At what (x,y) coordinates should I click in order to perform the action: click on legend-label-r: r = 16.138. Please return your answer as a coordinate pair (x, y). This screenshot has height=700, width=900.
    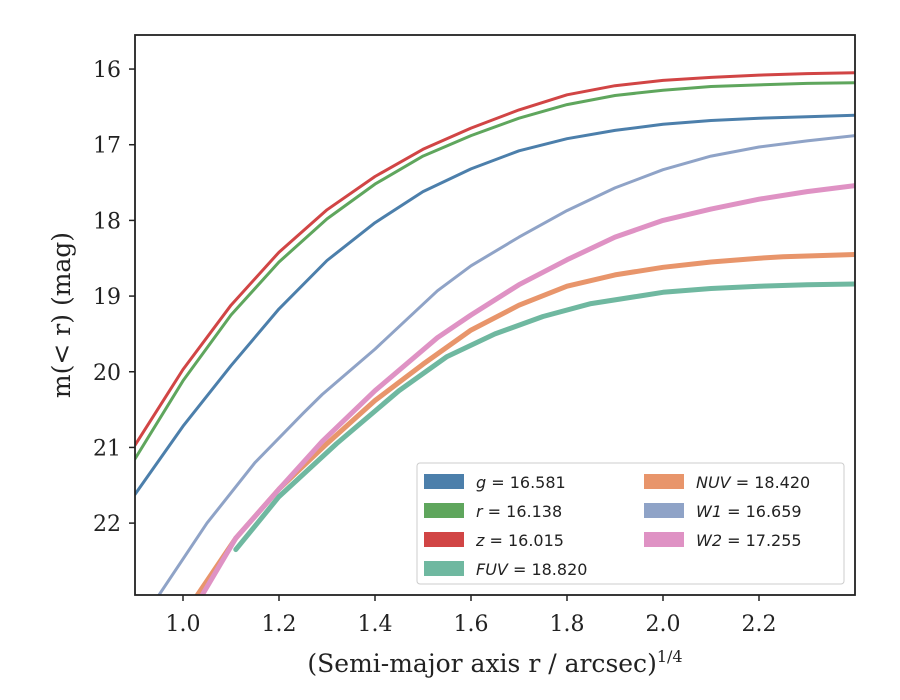
    Looking at the image, I should click on (519, 511).